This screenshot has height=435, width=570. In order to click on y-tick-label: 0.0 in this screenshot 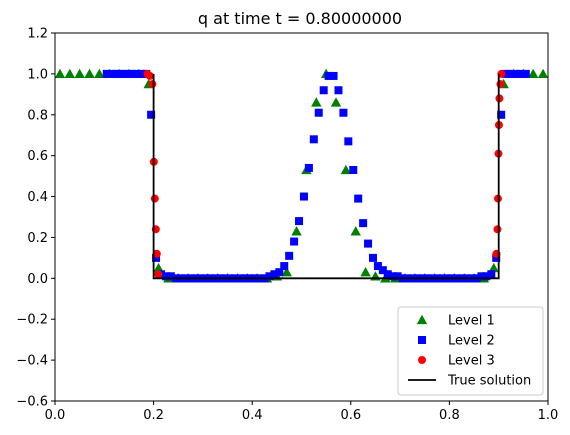, I will do `click(37, 279)`.